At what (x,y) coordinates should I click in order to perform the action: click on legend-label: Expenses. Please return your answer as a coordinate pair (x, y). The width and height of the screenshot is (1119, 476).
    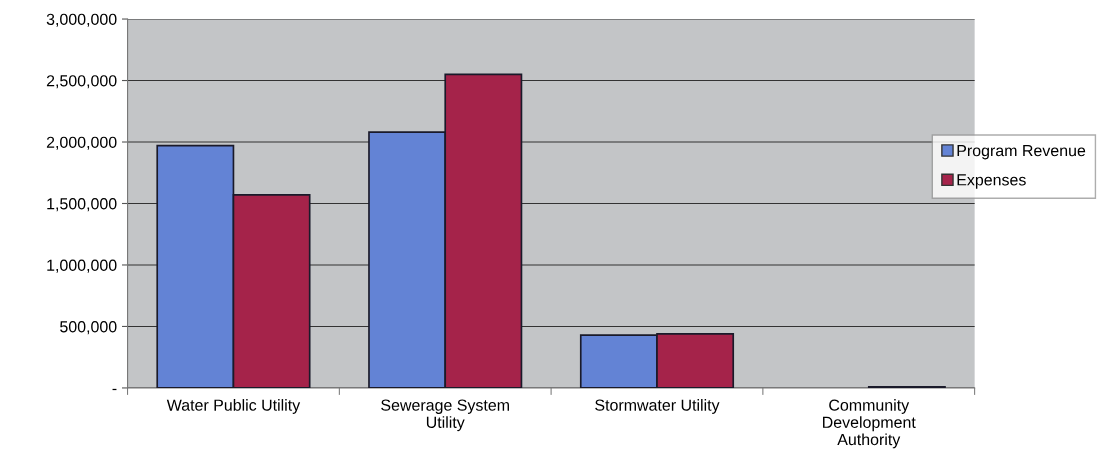
    Looking at the image, I should click on (991, 181).